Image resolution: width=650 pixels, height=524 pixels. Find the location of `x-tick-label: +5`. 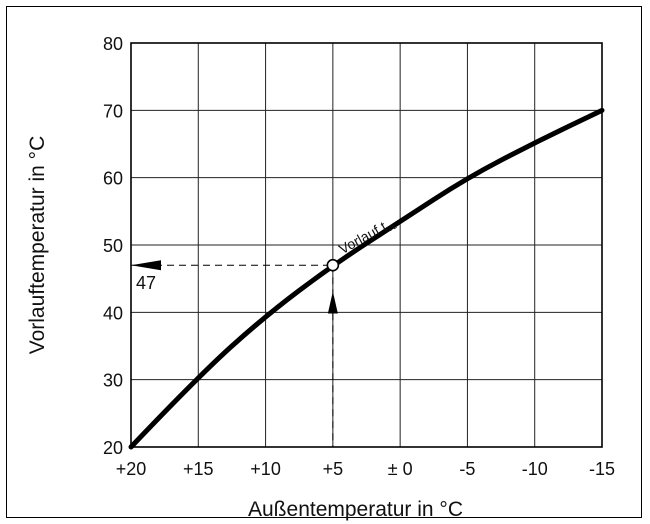

x-tick-label: +5 is located at coordinates (333, 469).